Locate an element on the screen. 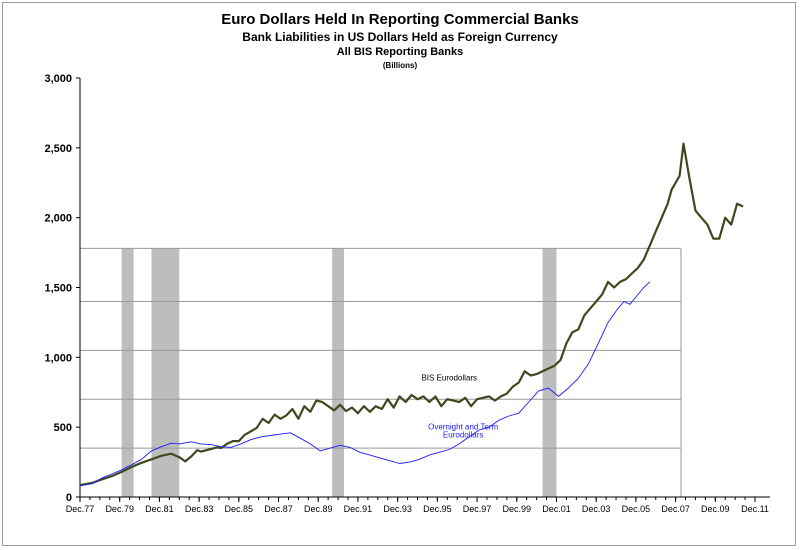 The height and width of the screenshot is (550, 800). x-tick-label-8: Dec.93 is located at coordinates (397, 509).